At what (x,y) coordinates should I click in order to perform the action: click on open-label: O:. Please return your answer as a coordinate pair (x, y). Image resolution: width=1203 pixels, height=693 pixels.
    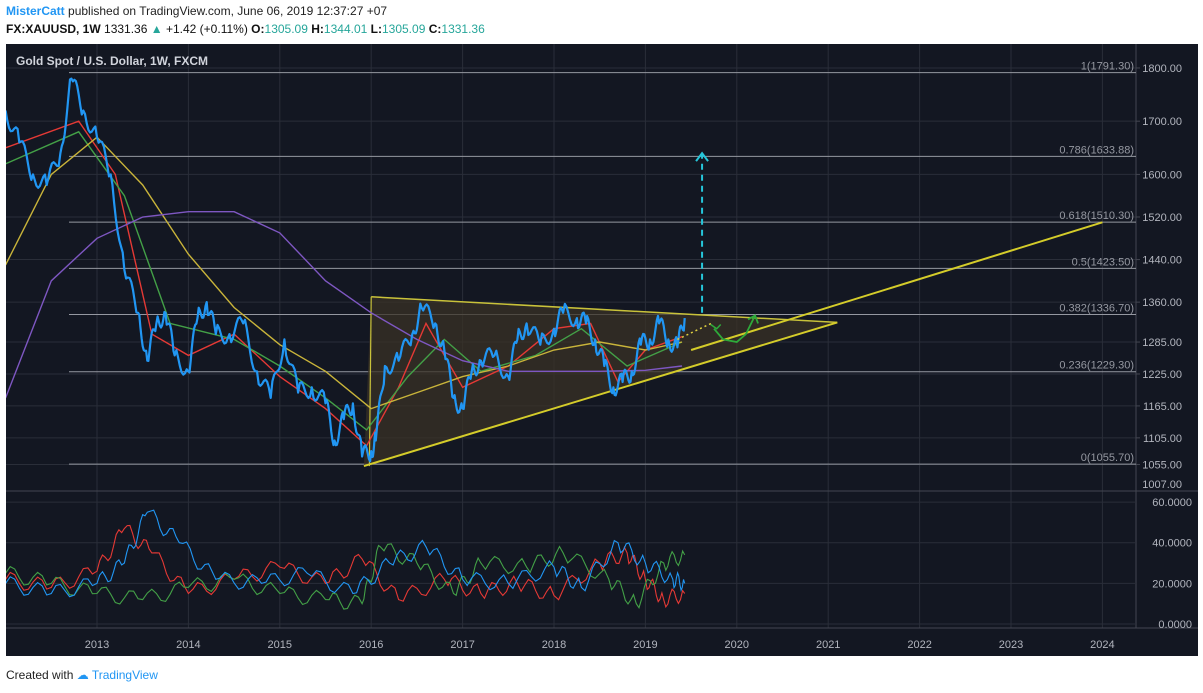
    Looking at the image, I should click on (258, 29).